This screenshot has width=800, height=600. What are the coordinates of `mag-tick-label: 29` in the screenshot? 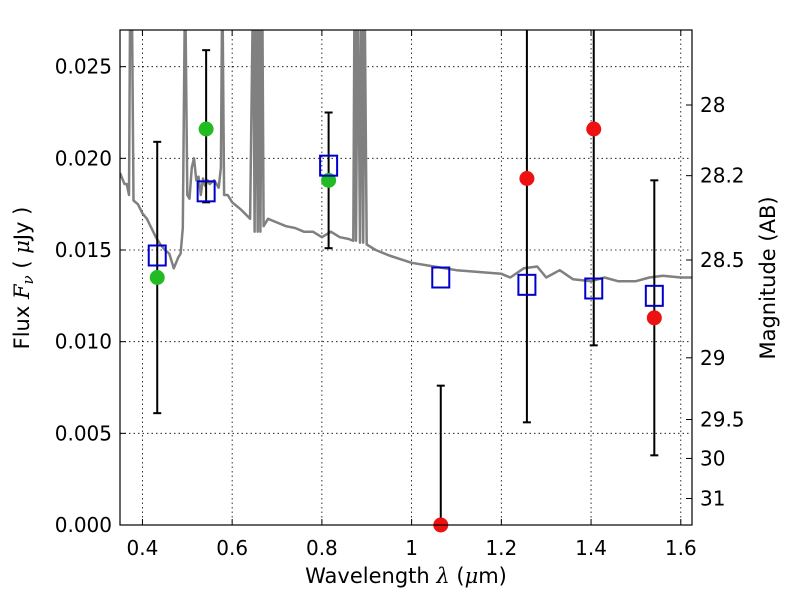 It's located at (712, 358).